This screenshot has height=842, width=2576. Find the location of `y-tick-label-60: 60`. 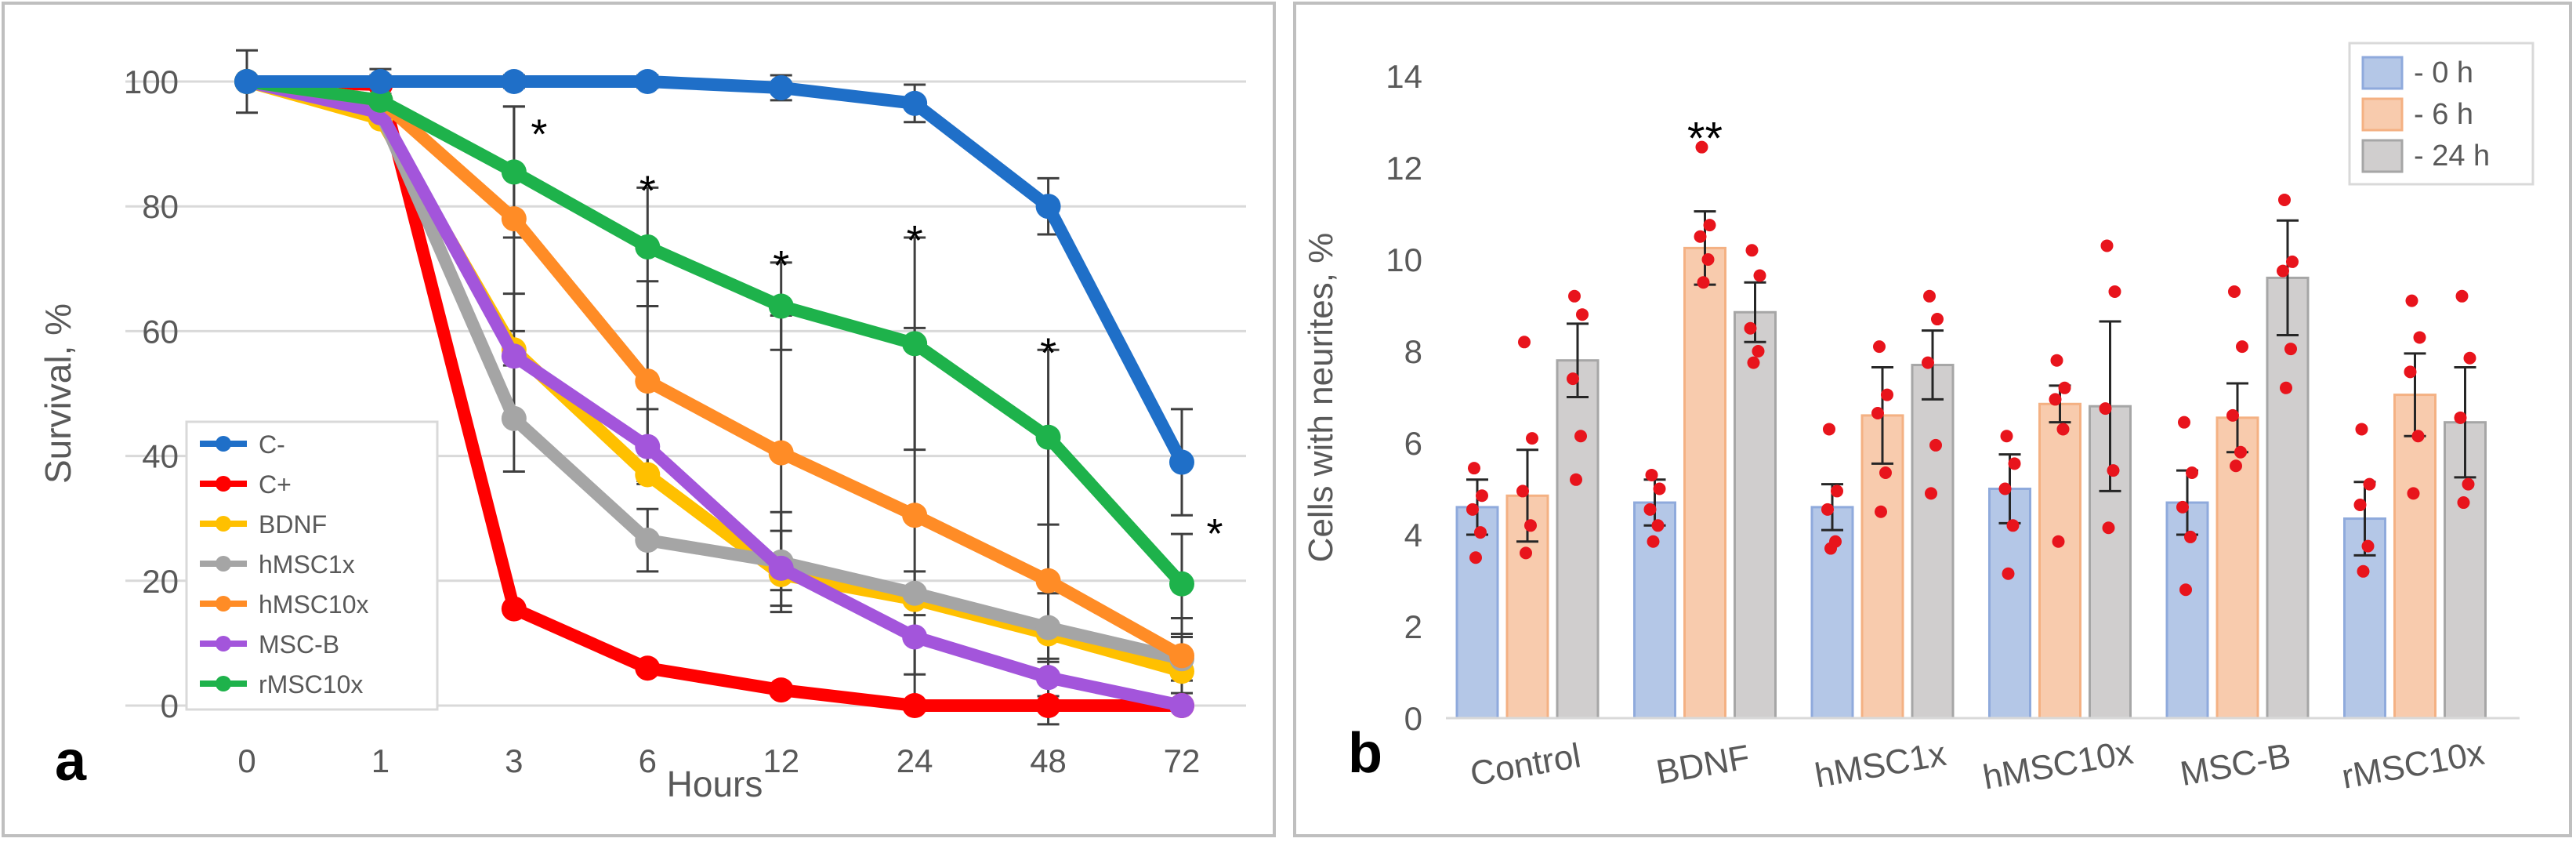

y-tick-label-60: 60 is located at coordinates (160, 331).